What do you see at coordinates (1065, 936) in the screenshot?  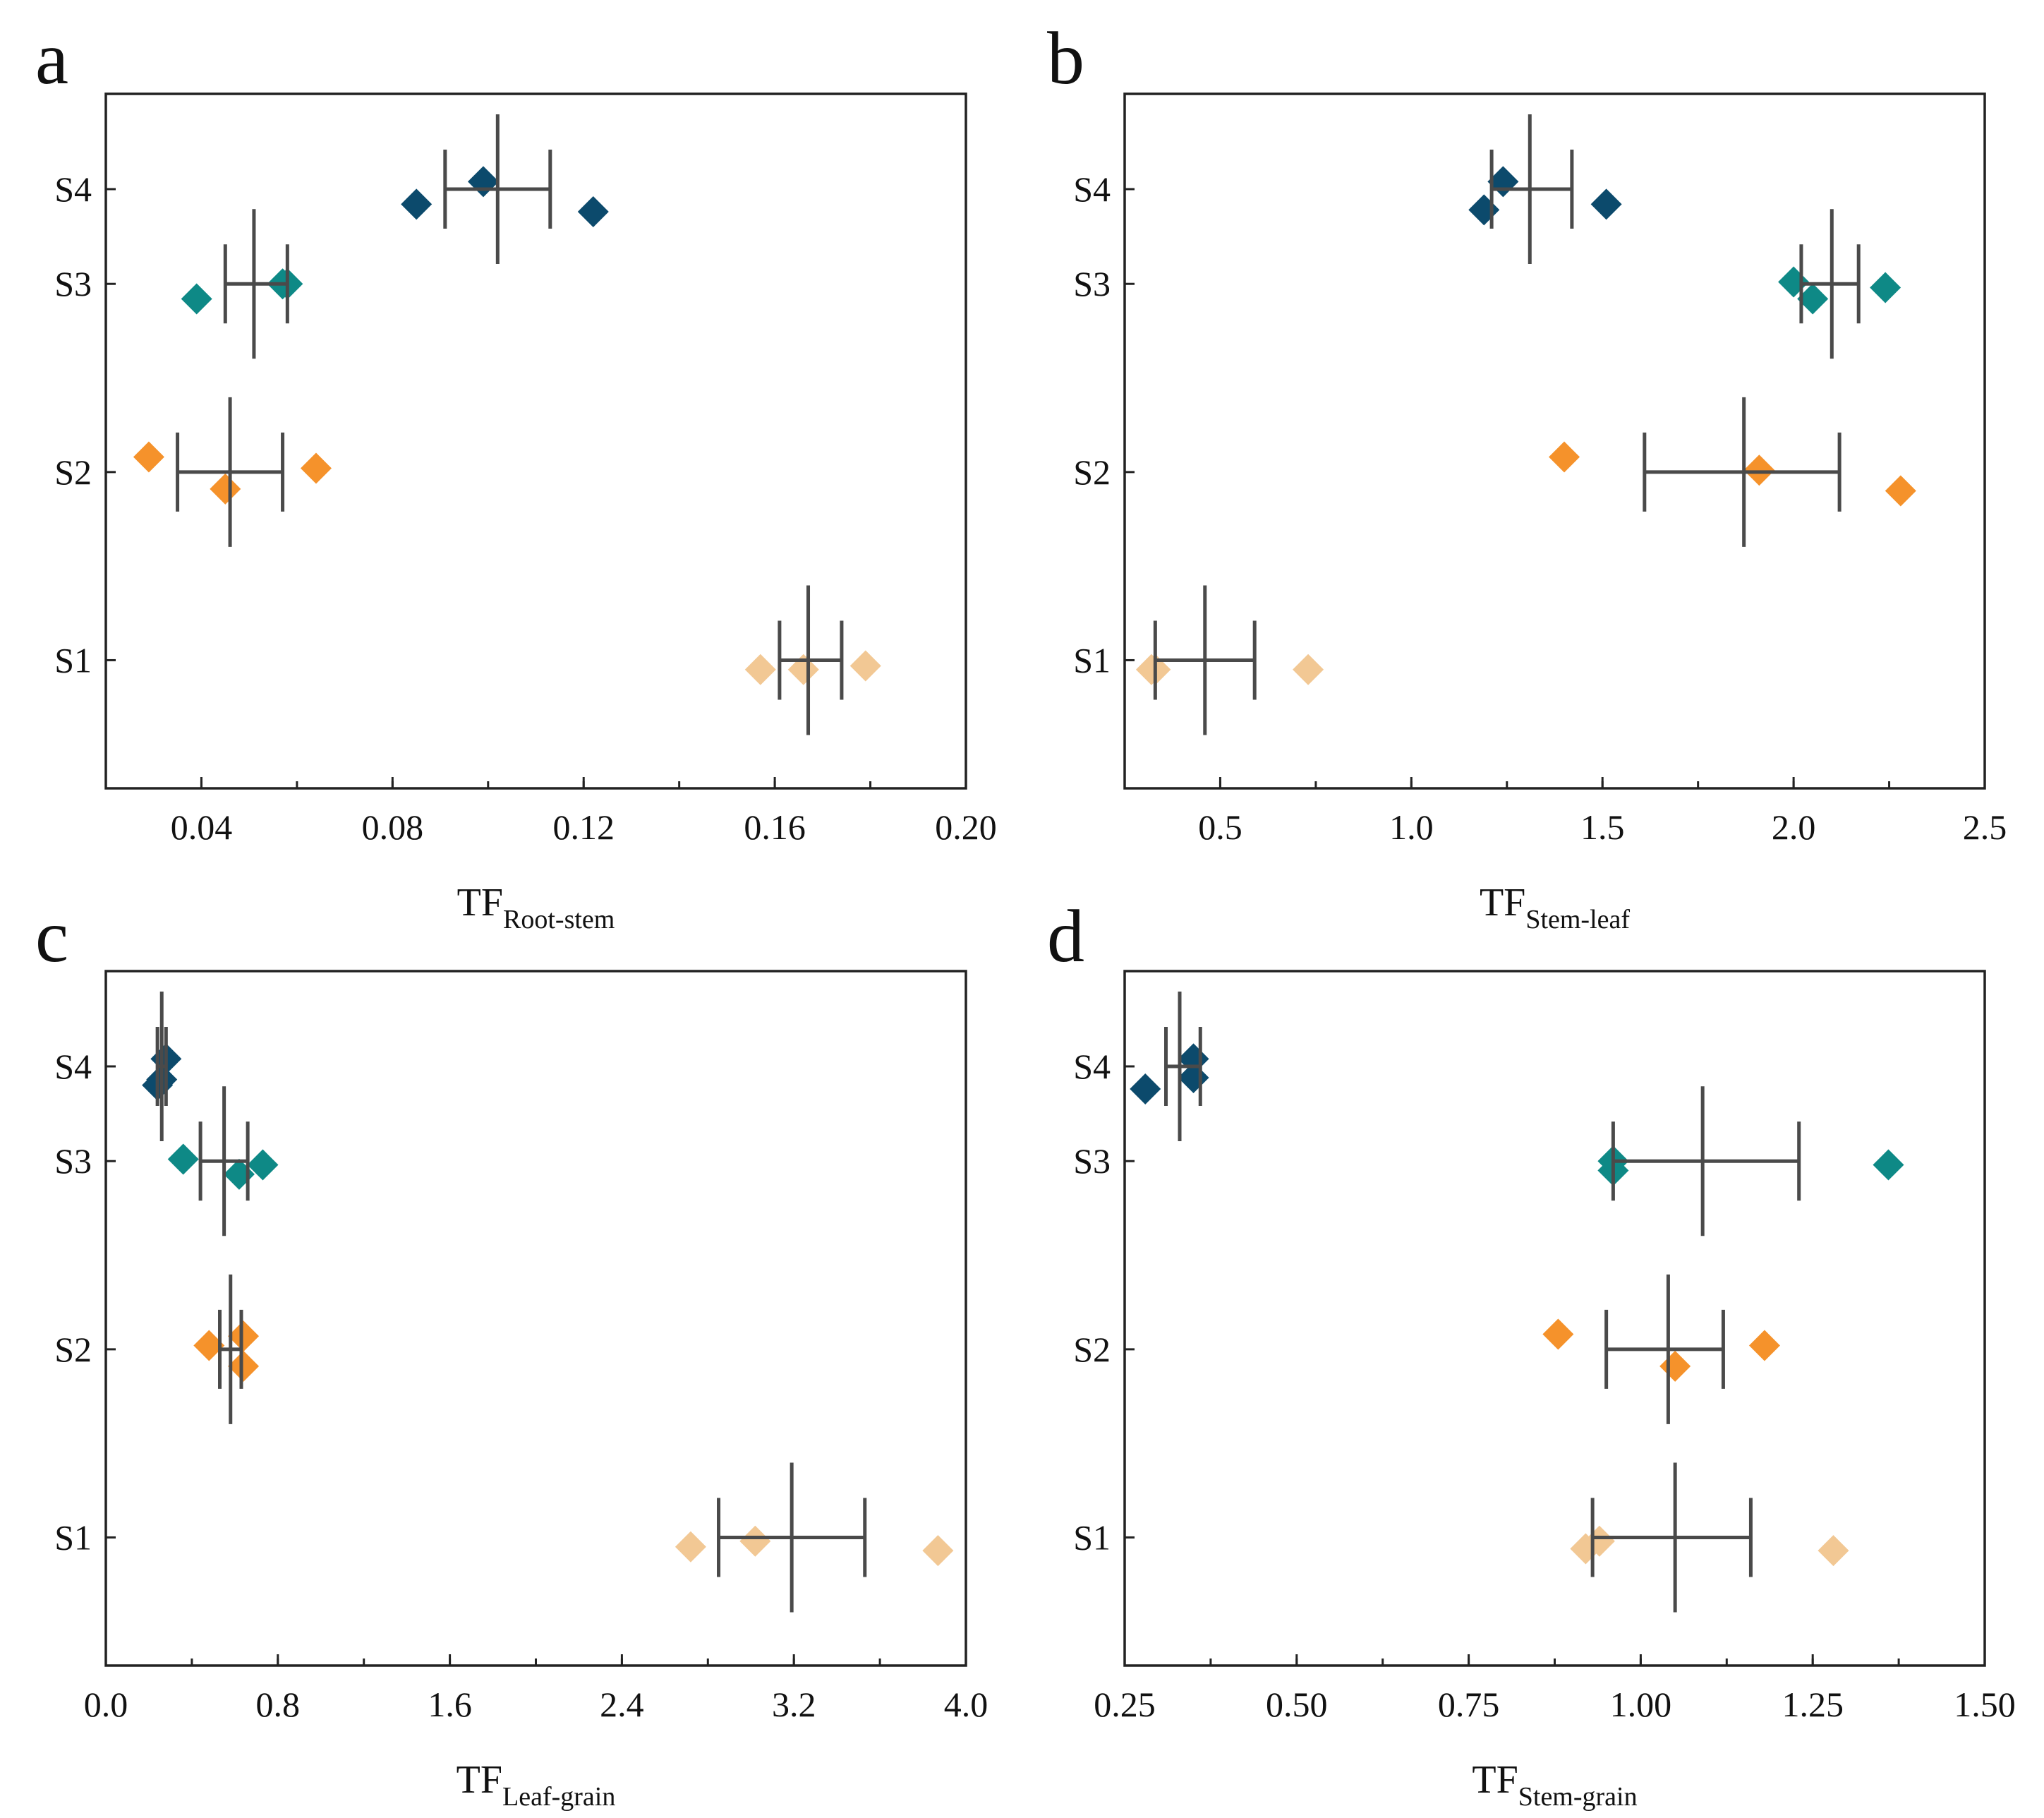 I see `panel-letter: d` at bounding box center [1065, 936].